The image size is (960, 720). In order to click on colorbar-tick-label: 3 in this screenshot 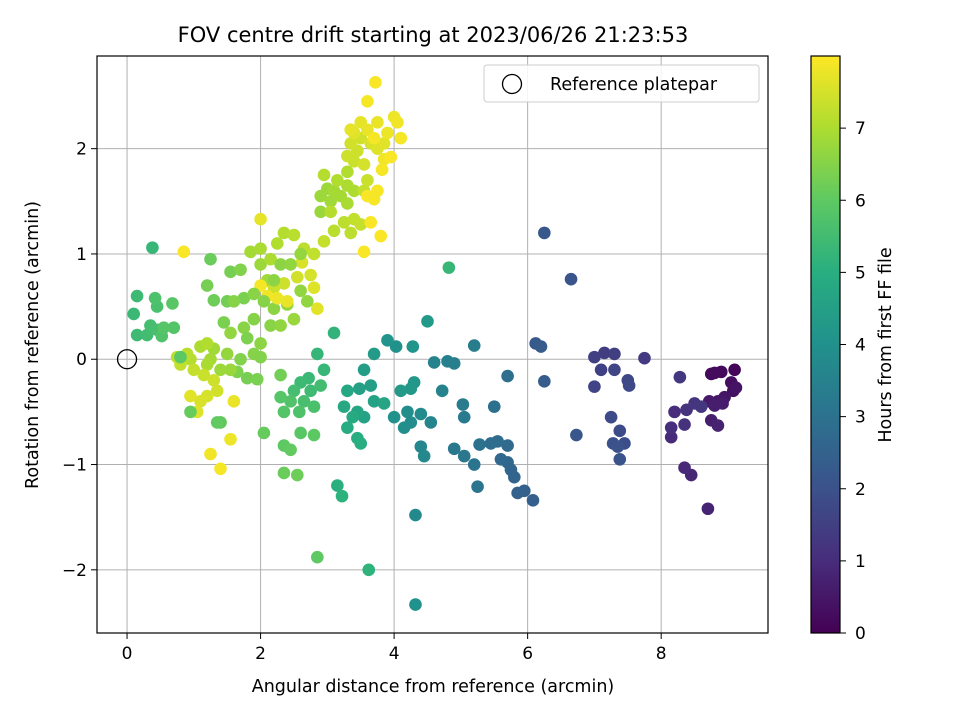, I will do `click(860, 418)`.